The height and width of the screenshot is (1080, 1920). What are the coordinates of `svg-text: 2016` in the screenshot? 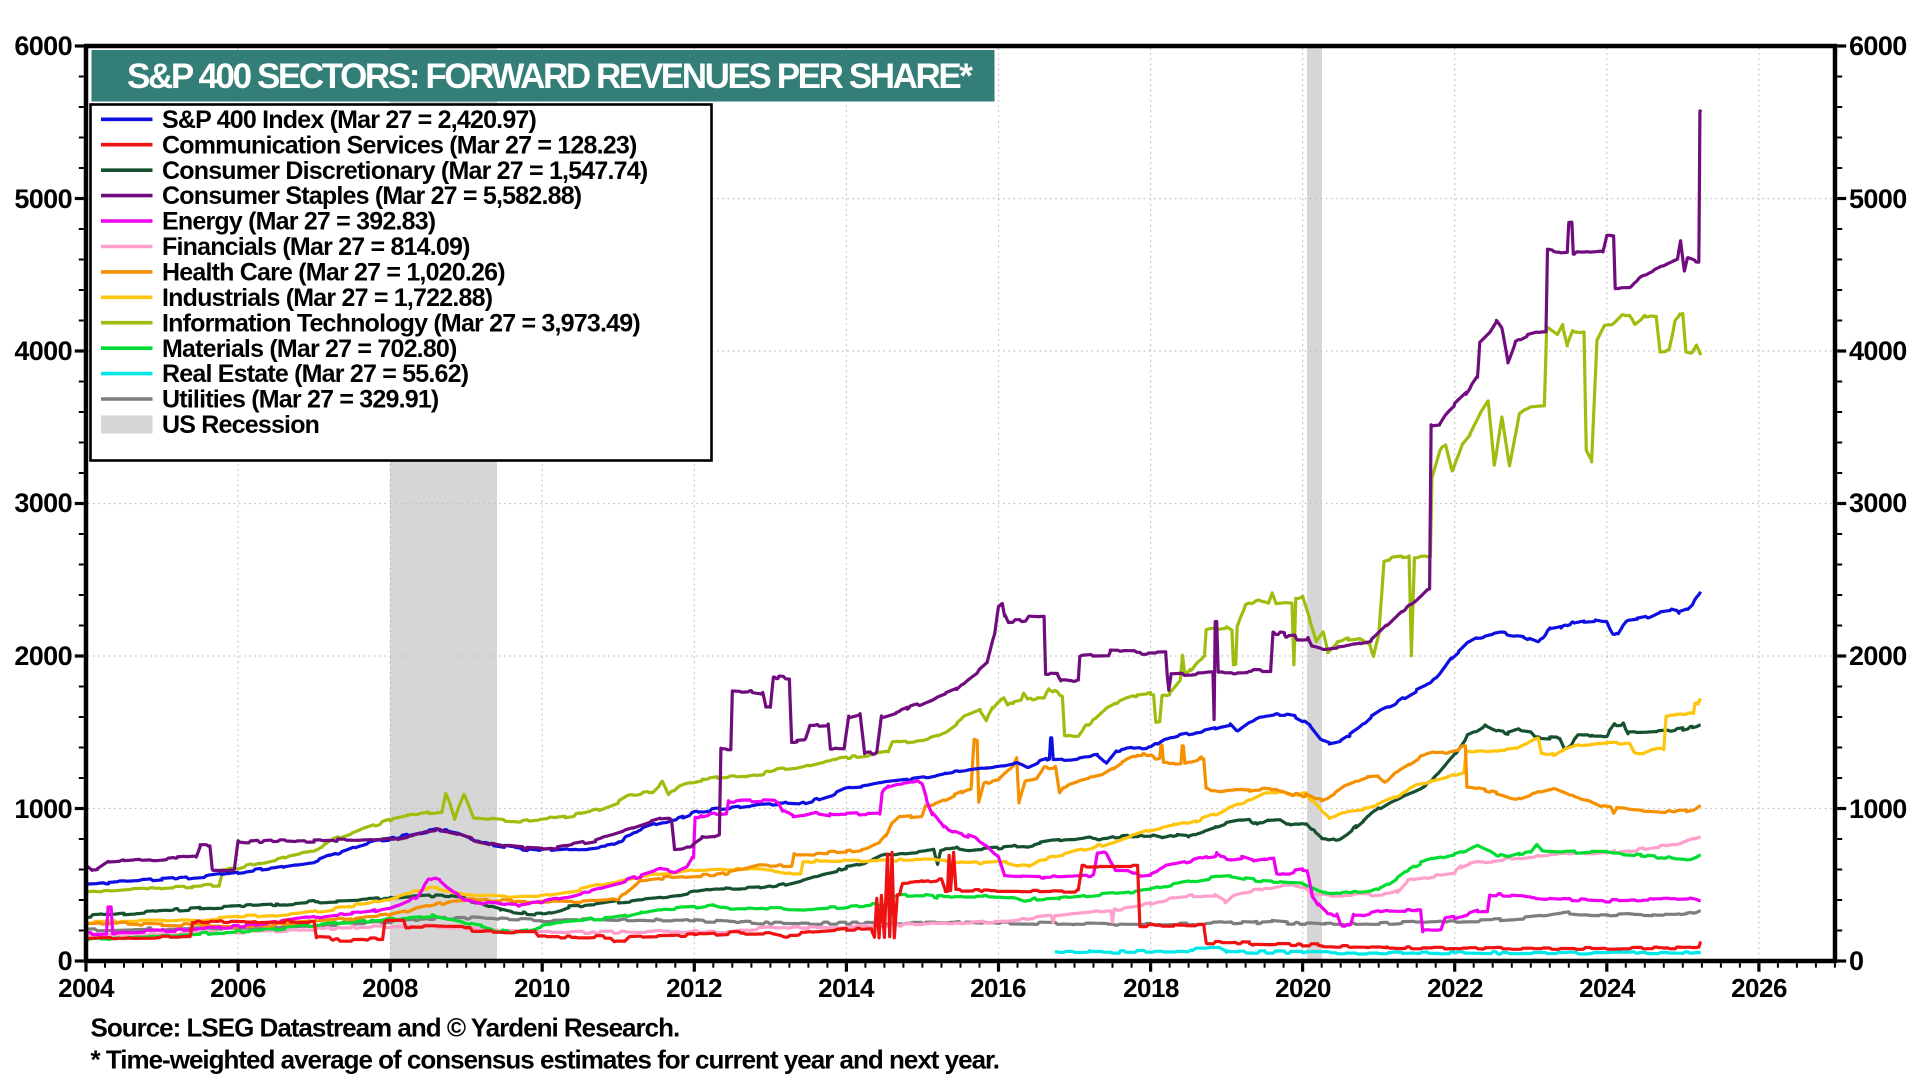 It's located at (998, 988).